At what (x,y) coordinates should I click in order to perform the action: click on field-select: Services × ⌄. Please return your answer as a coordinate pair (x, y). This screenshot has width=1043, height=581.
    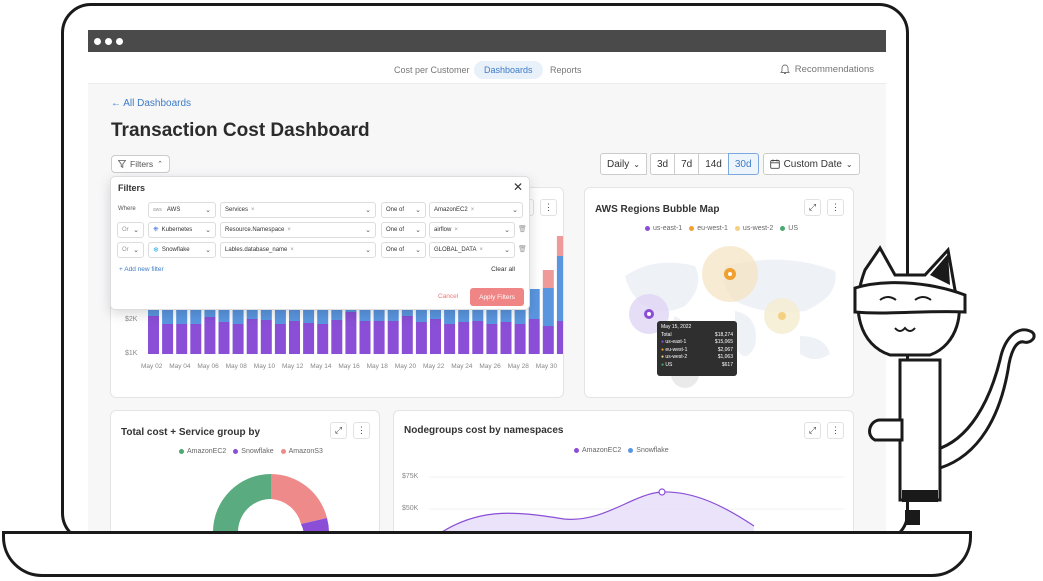
    Looking at the image, I should click on (298, 210).